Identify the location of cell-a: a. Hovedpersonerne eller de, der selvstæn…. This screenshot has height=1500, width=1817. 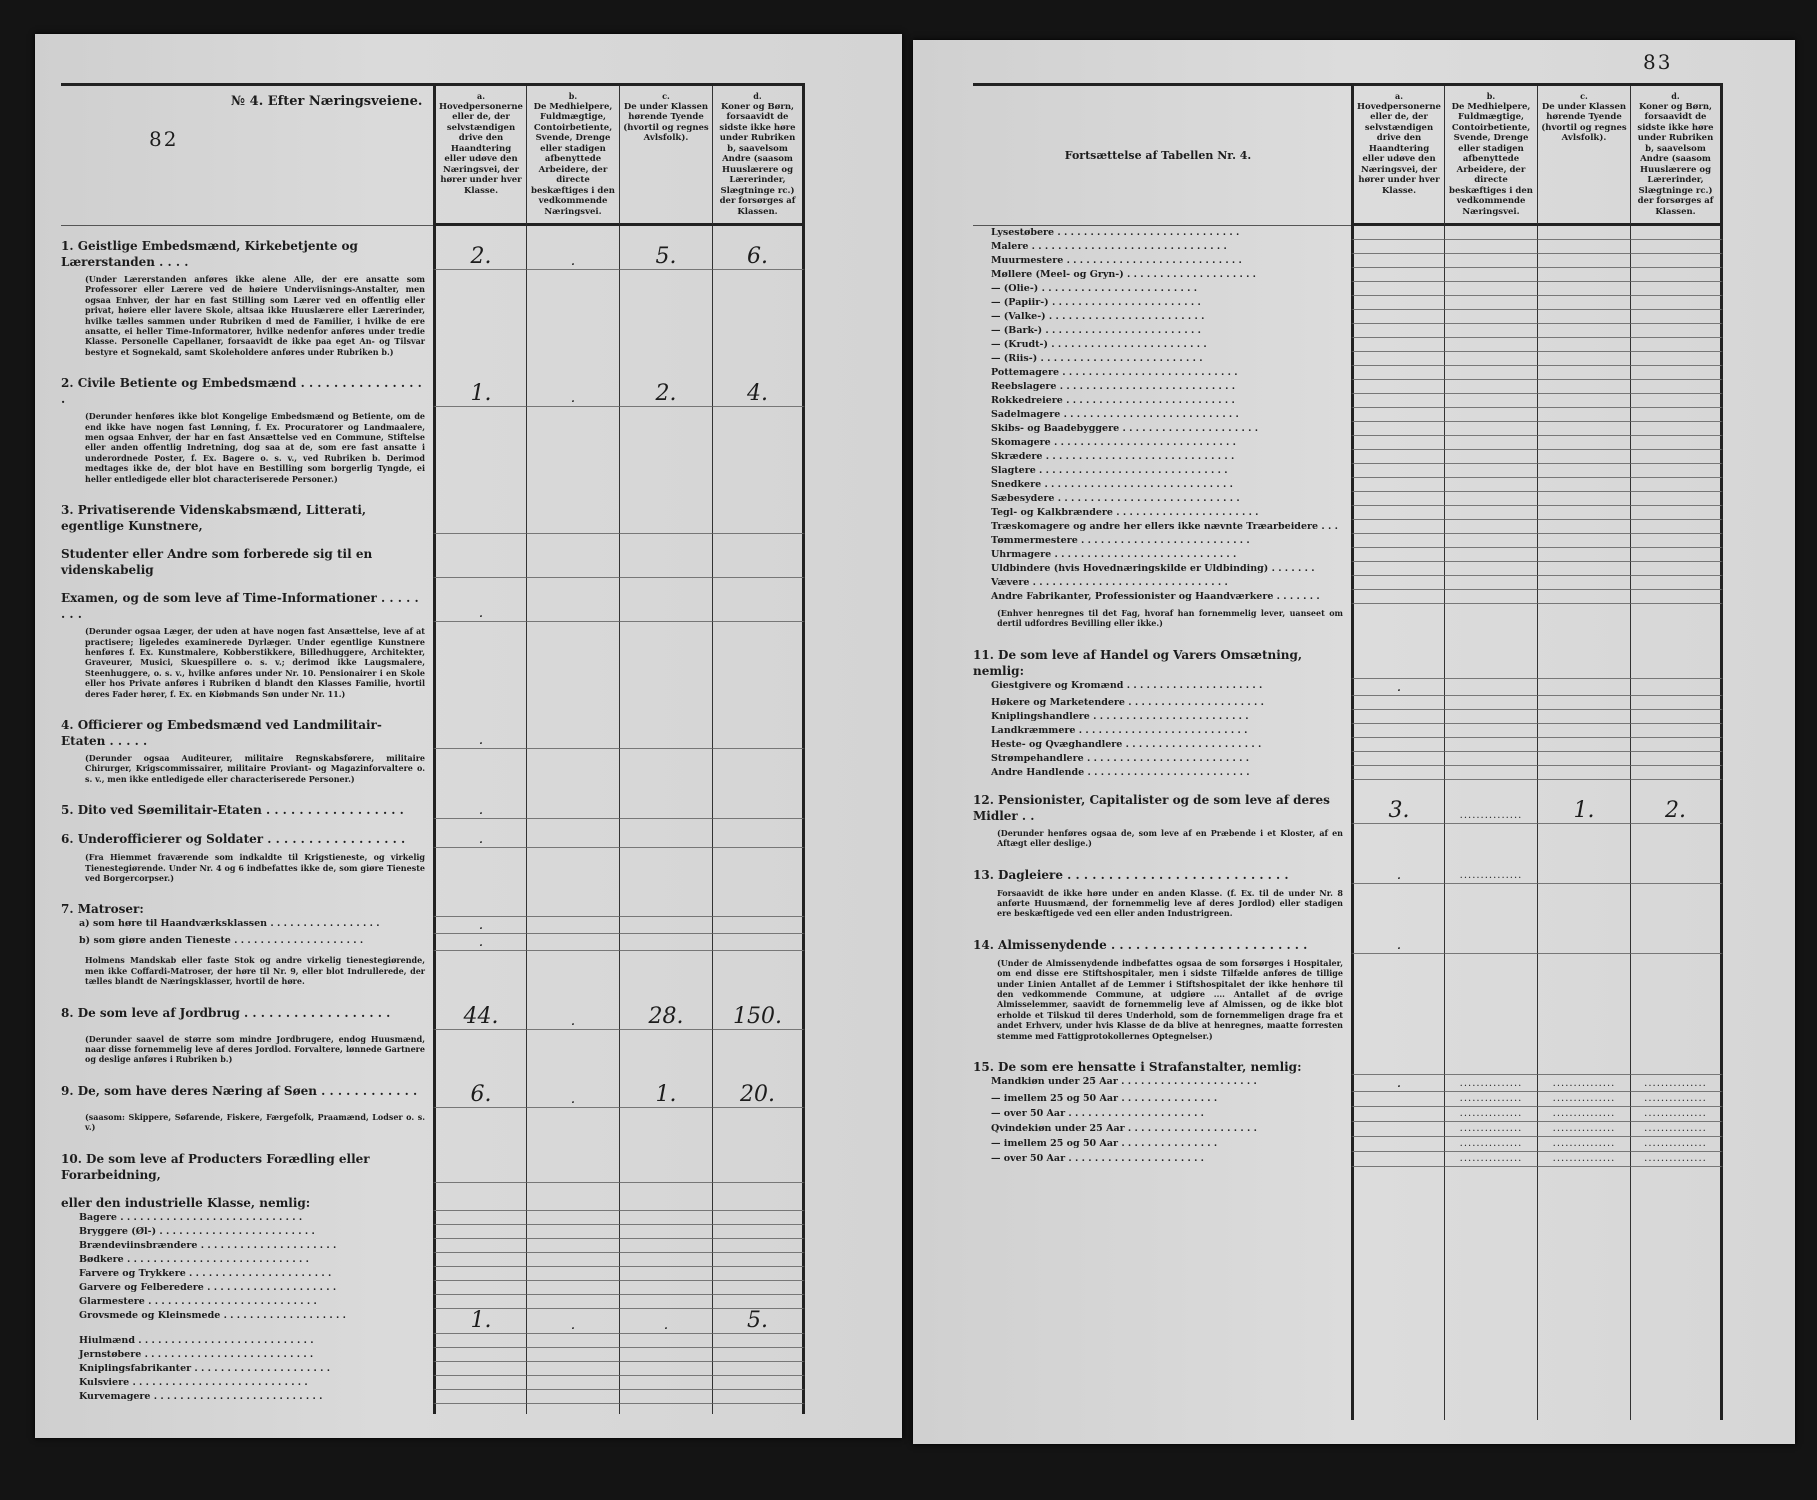
(479, 156).